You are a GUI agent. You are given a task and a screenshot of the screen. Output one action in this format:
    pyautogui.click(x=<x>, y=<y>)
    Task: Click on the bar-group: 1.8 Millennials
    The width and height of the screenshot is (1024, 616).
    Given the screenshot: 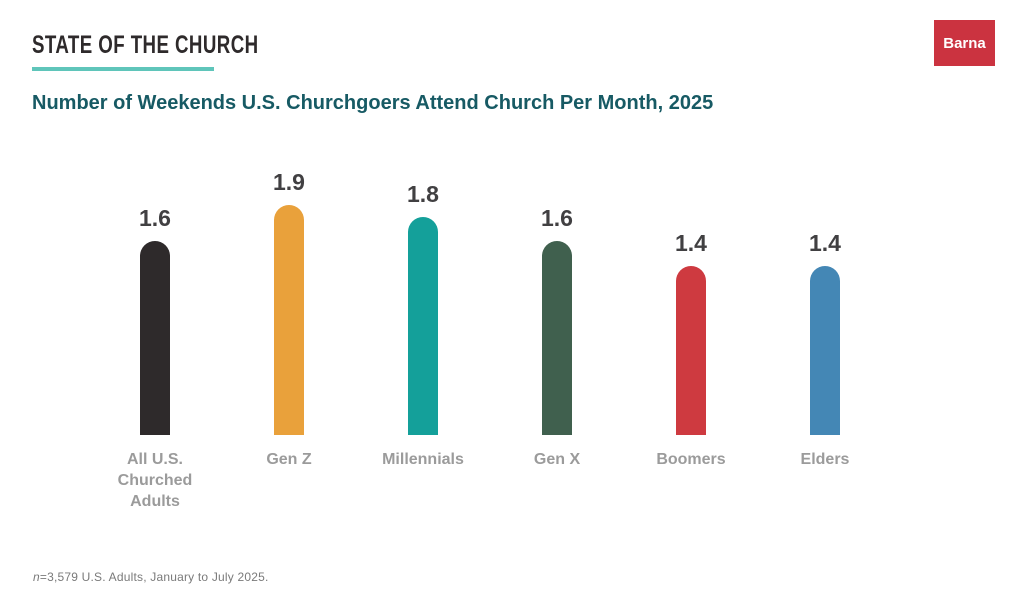 What is the action you would take?
    pyautogui.click(x=423, y=301)
    